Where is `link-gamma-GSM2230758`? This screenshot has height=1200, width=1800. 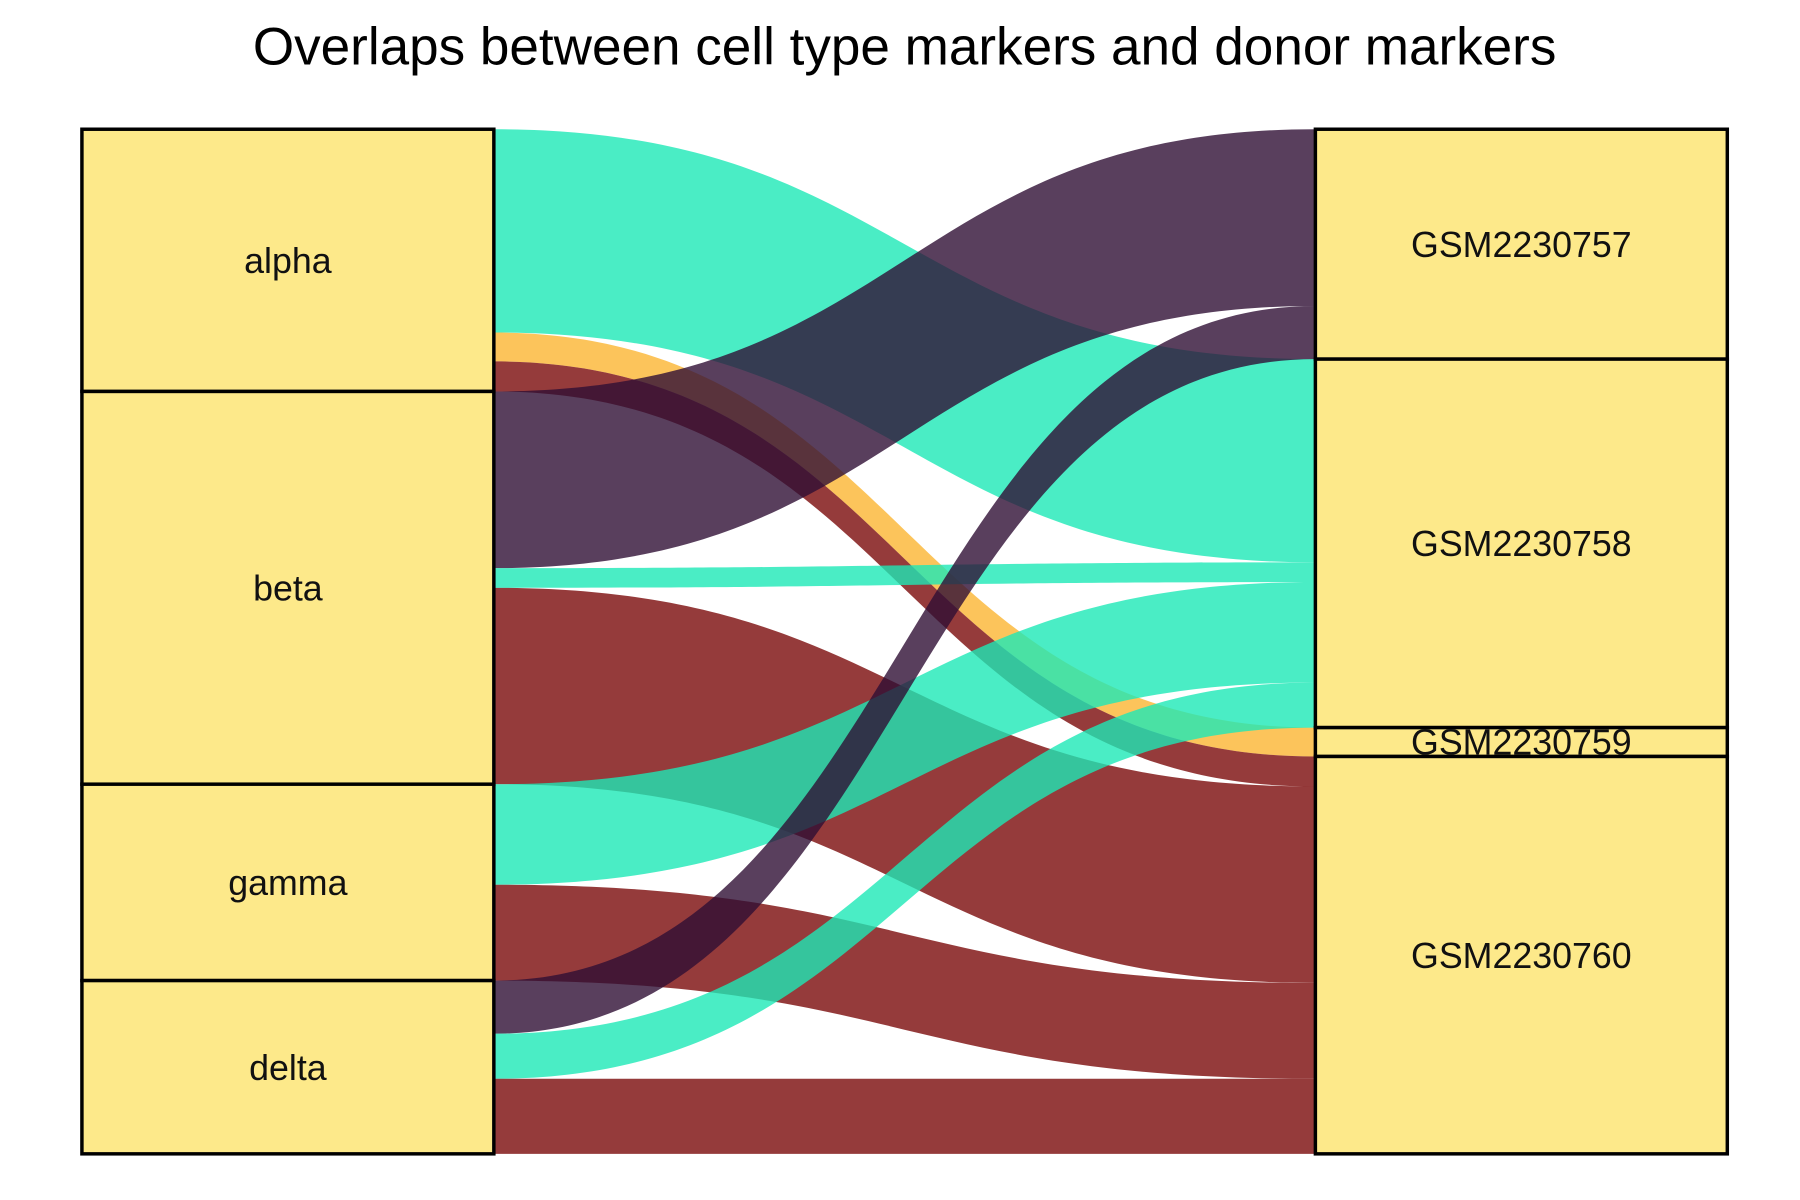 link-gamma-GSM2230758 is located at coordinates (904, 733).